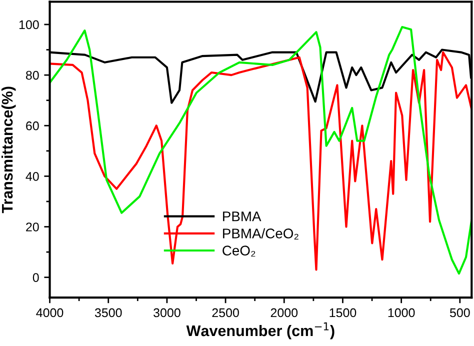 The height and width of the screenshot is (346, 474). I want to click on x-tick-label: 3000, so click(167, 313).